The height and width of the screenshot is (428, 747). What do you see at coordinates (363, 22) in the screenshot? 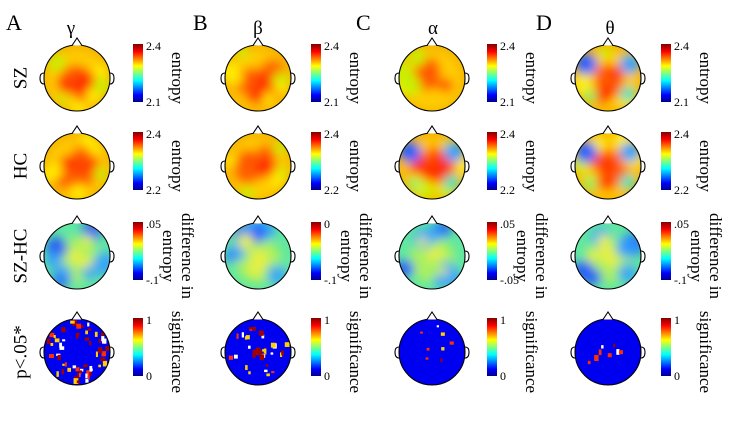
I see `panel-letter-c: C` at bounding box center [363, 22].